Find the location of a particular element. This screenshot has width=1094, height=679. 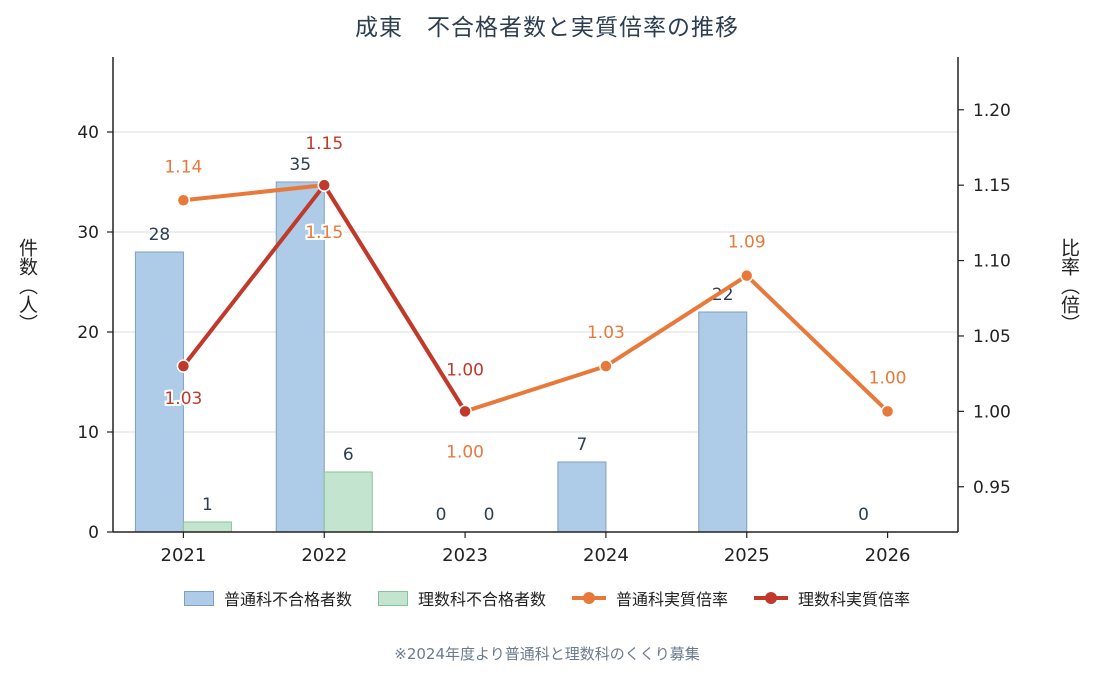

legend-item-science-ratio: 理数科実質倍率 is located at coordinates (832, 598).